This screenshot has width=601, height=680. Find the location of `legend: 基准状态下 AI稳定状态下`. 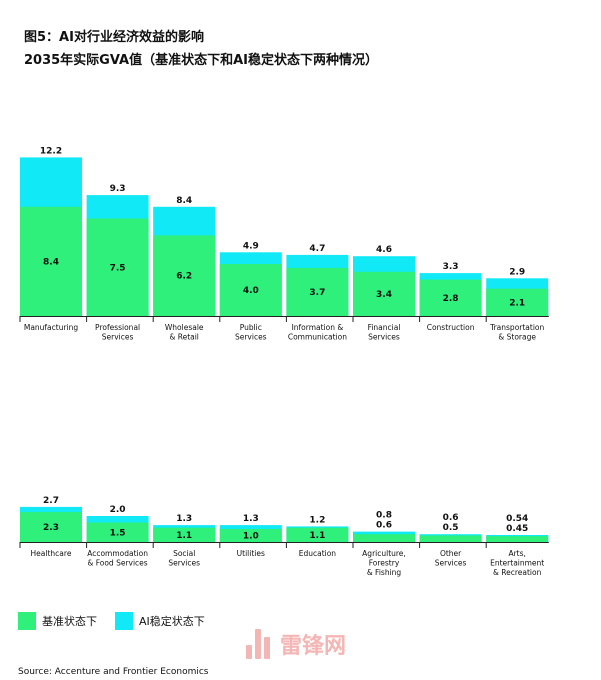

legend: 基准状态下 AI稳定状态下 is located at coordinates (120, 621).